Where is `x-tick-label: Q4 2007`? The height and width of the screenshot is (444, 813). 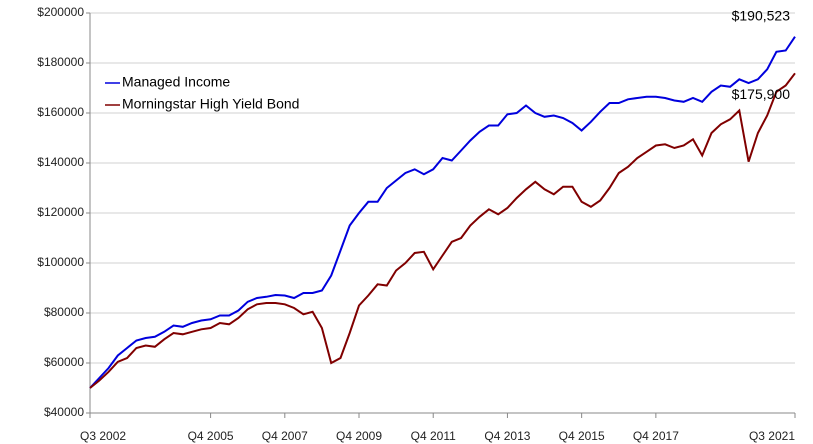
x-tick-label: Q4 2007 is located at coordinates (285, 436).